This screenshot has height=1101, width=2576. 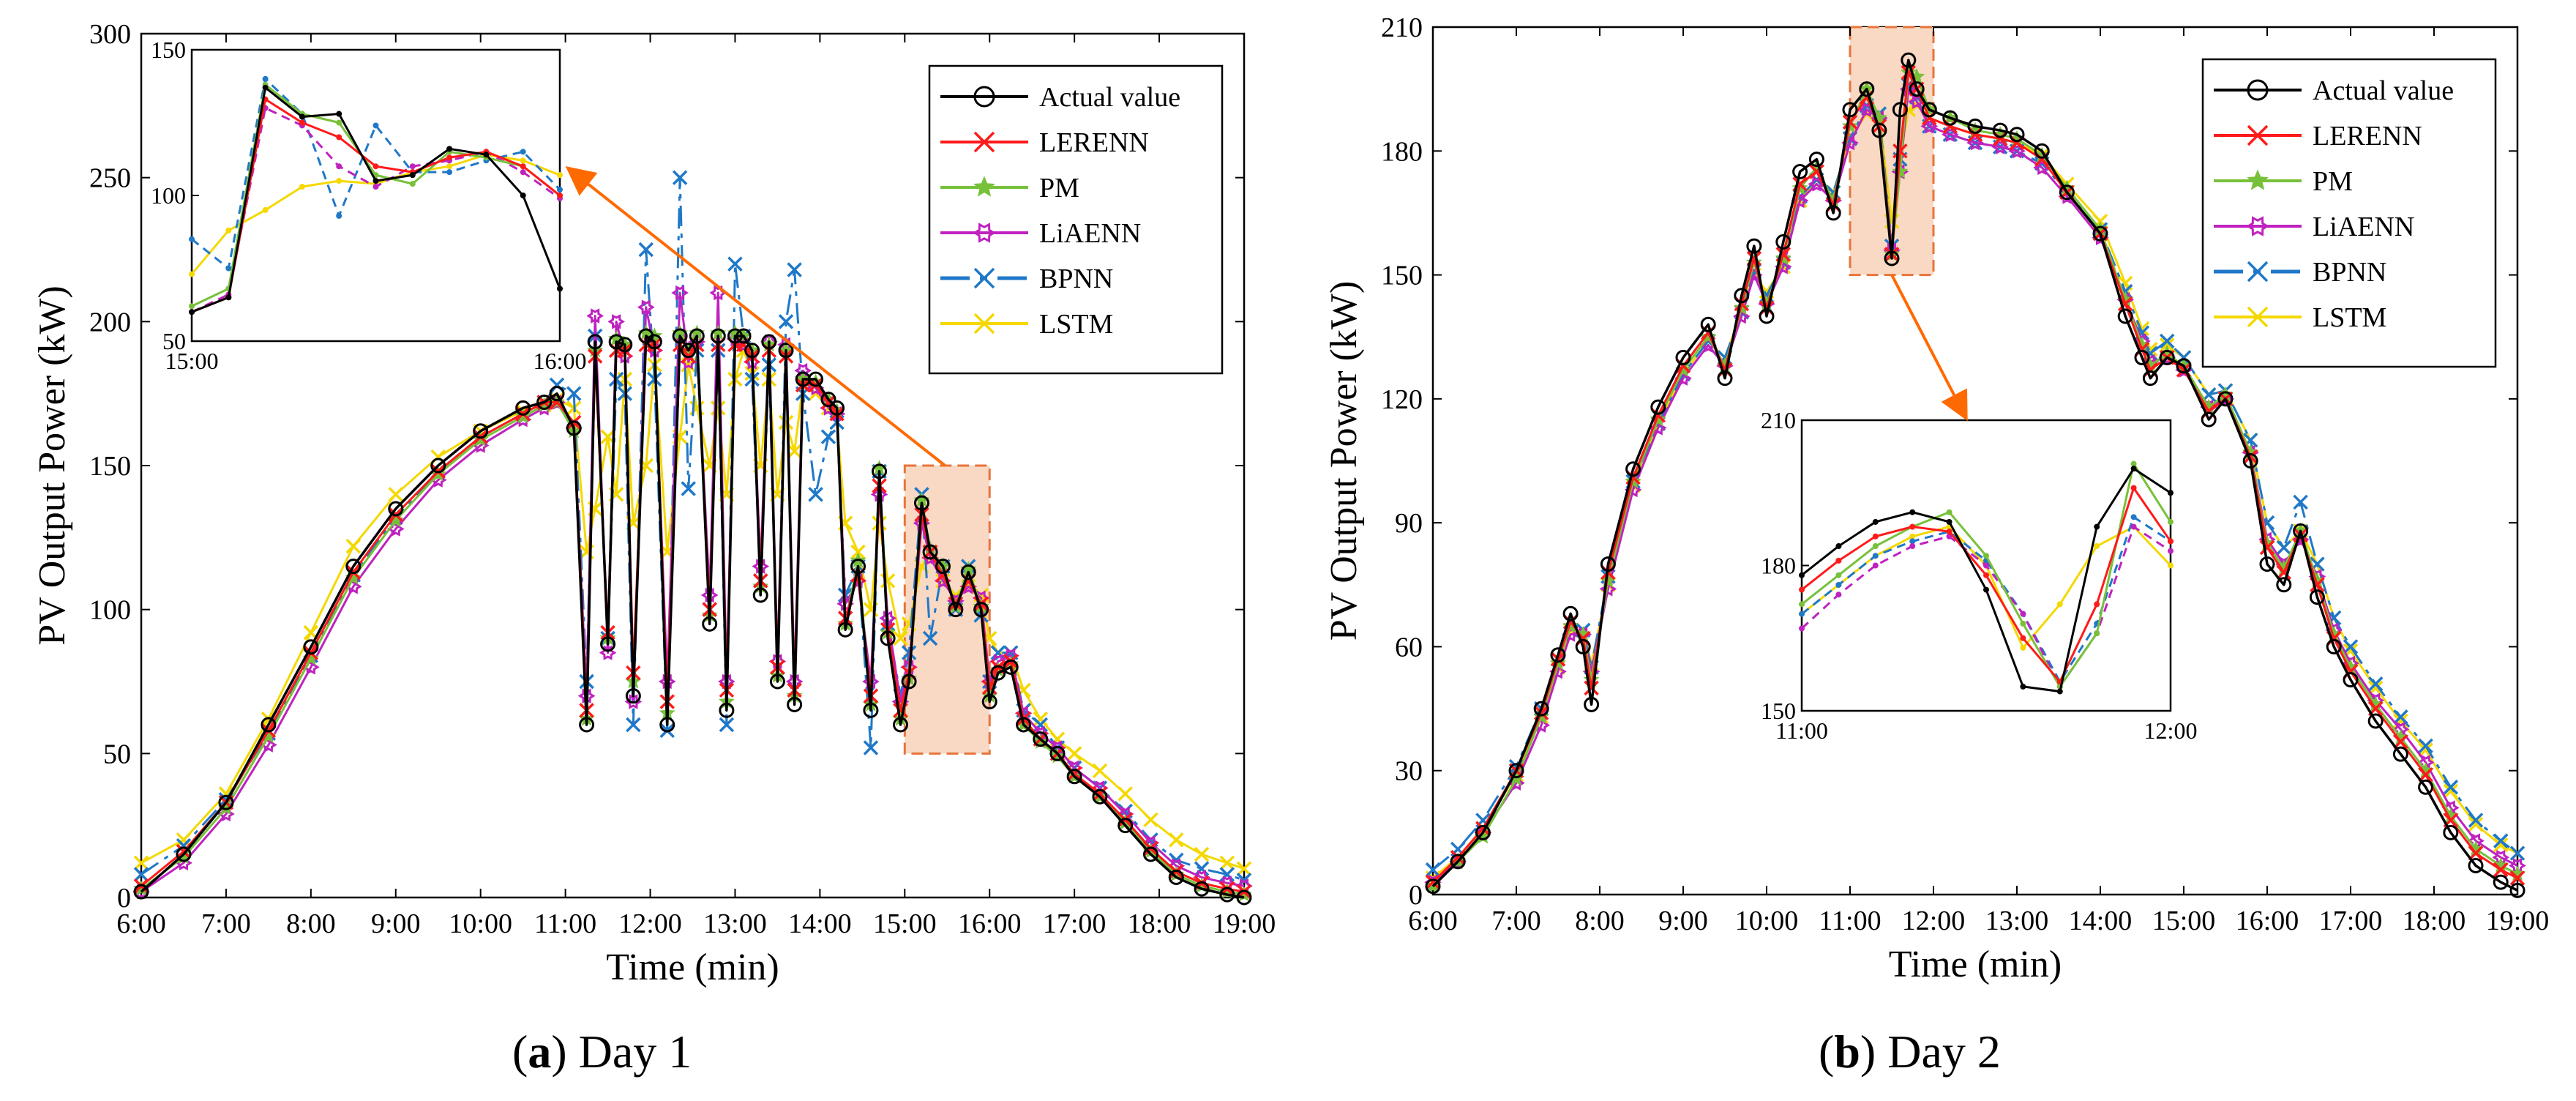 I want to click on b-y-tick-label: 210, so click(x=1402, y=27).